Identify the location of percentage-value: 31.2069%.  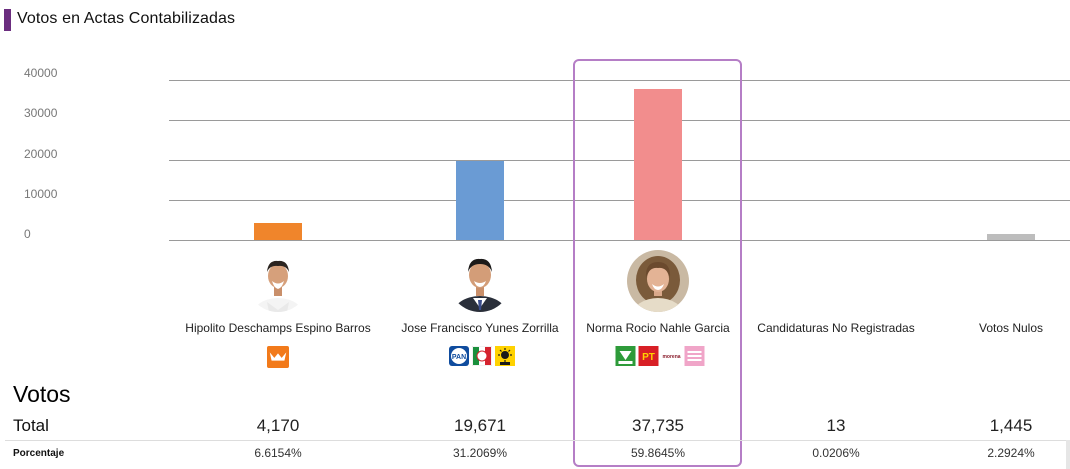
(480, 453).